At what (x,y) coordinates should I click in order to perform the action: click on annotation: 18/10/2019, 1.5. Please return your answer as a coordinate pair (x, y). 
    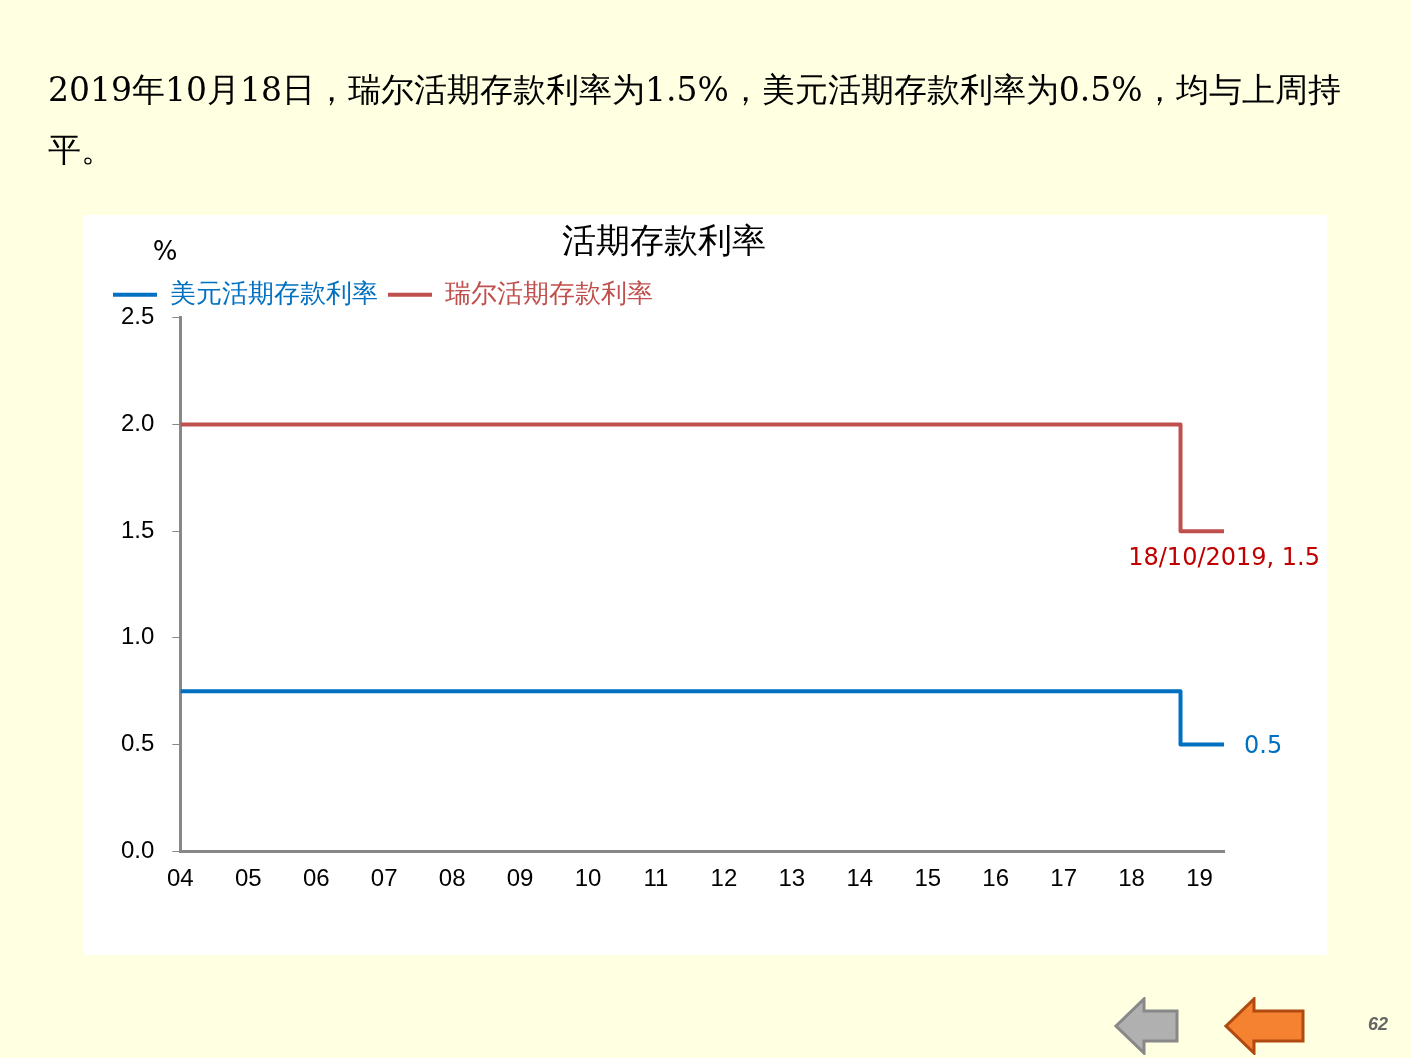
    Looking at the image, I should click on (1224, 557).